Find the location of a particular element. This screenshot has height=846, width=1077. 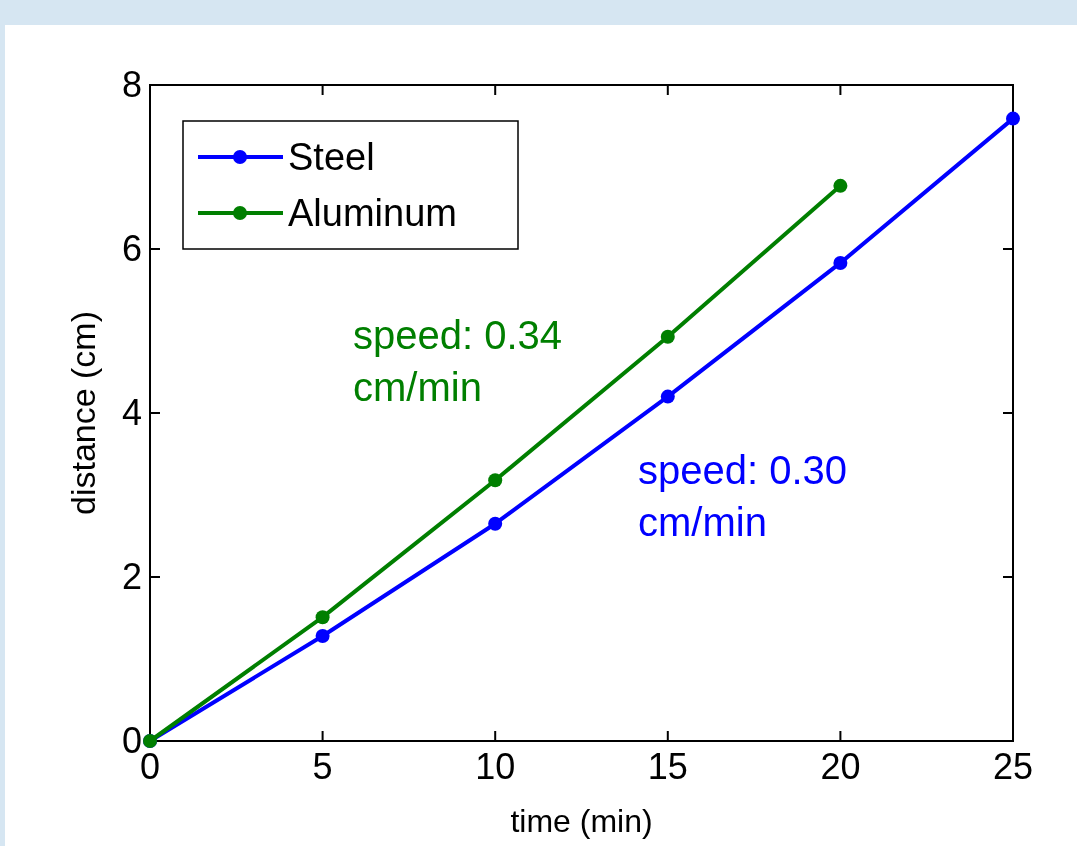

x-tick-label: 15 is located at coordinates (667, 766).